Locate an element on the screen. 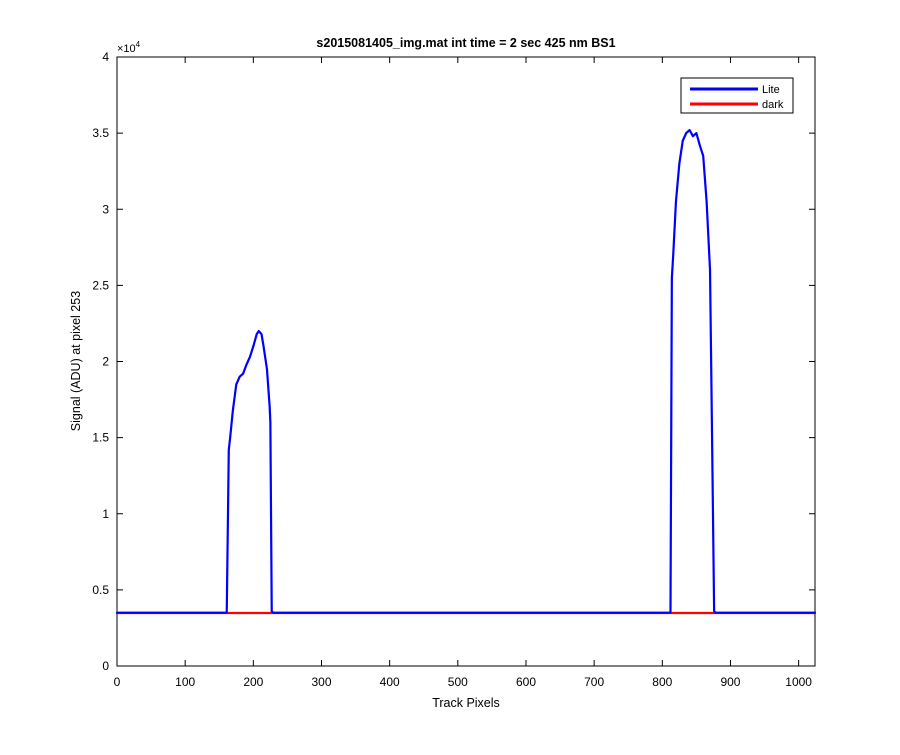 The width and height of the screenshot is (900, 755). y-axis-tick-label: 2.5 is located at coordinates (100, 285).